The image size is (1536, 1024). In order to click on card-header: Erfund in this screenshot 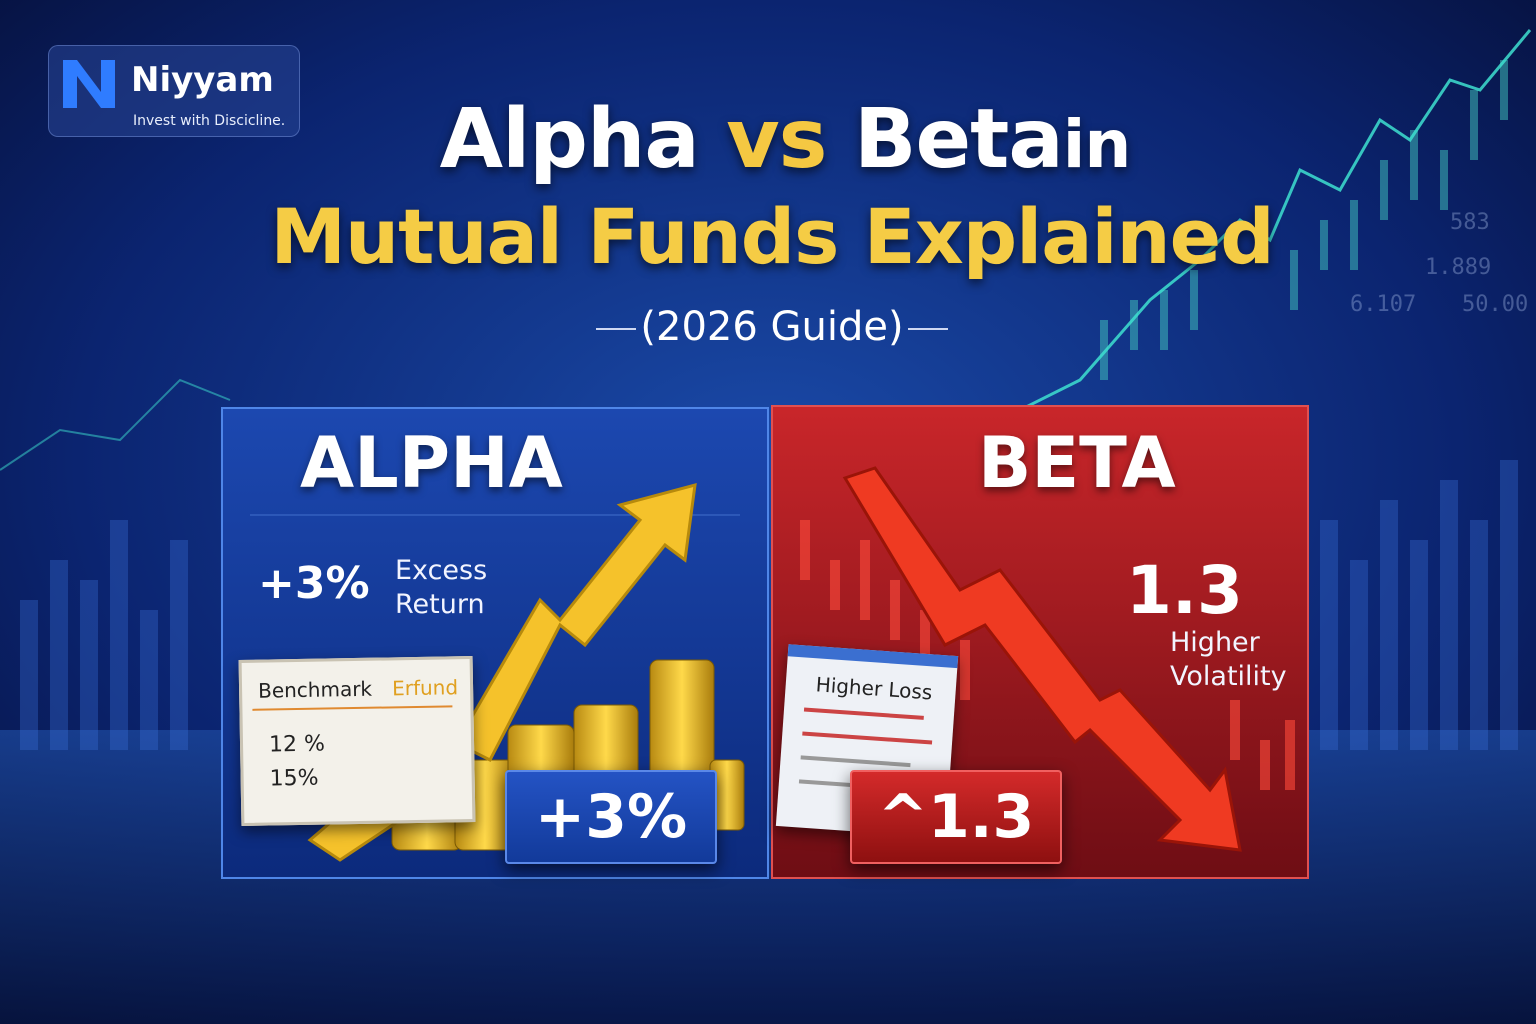, I will do `click(425, 688)`.